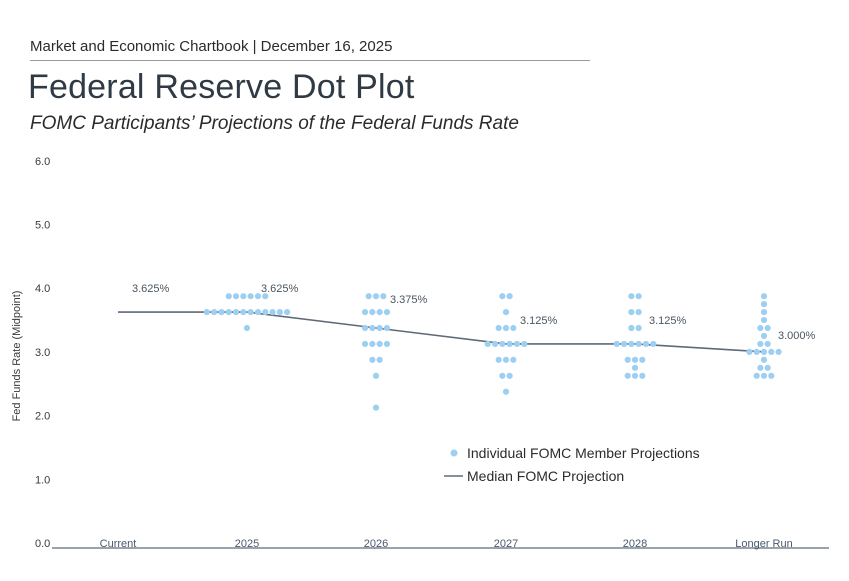  I want to click on y-tick-label: 1.0, so click(42, 480).